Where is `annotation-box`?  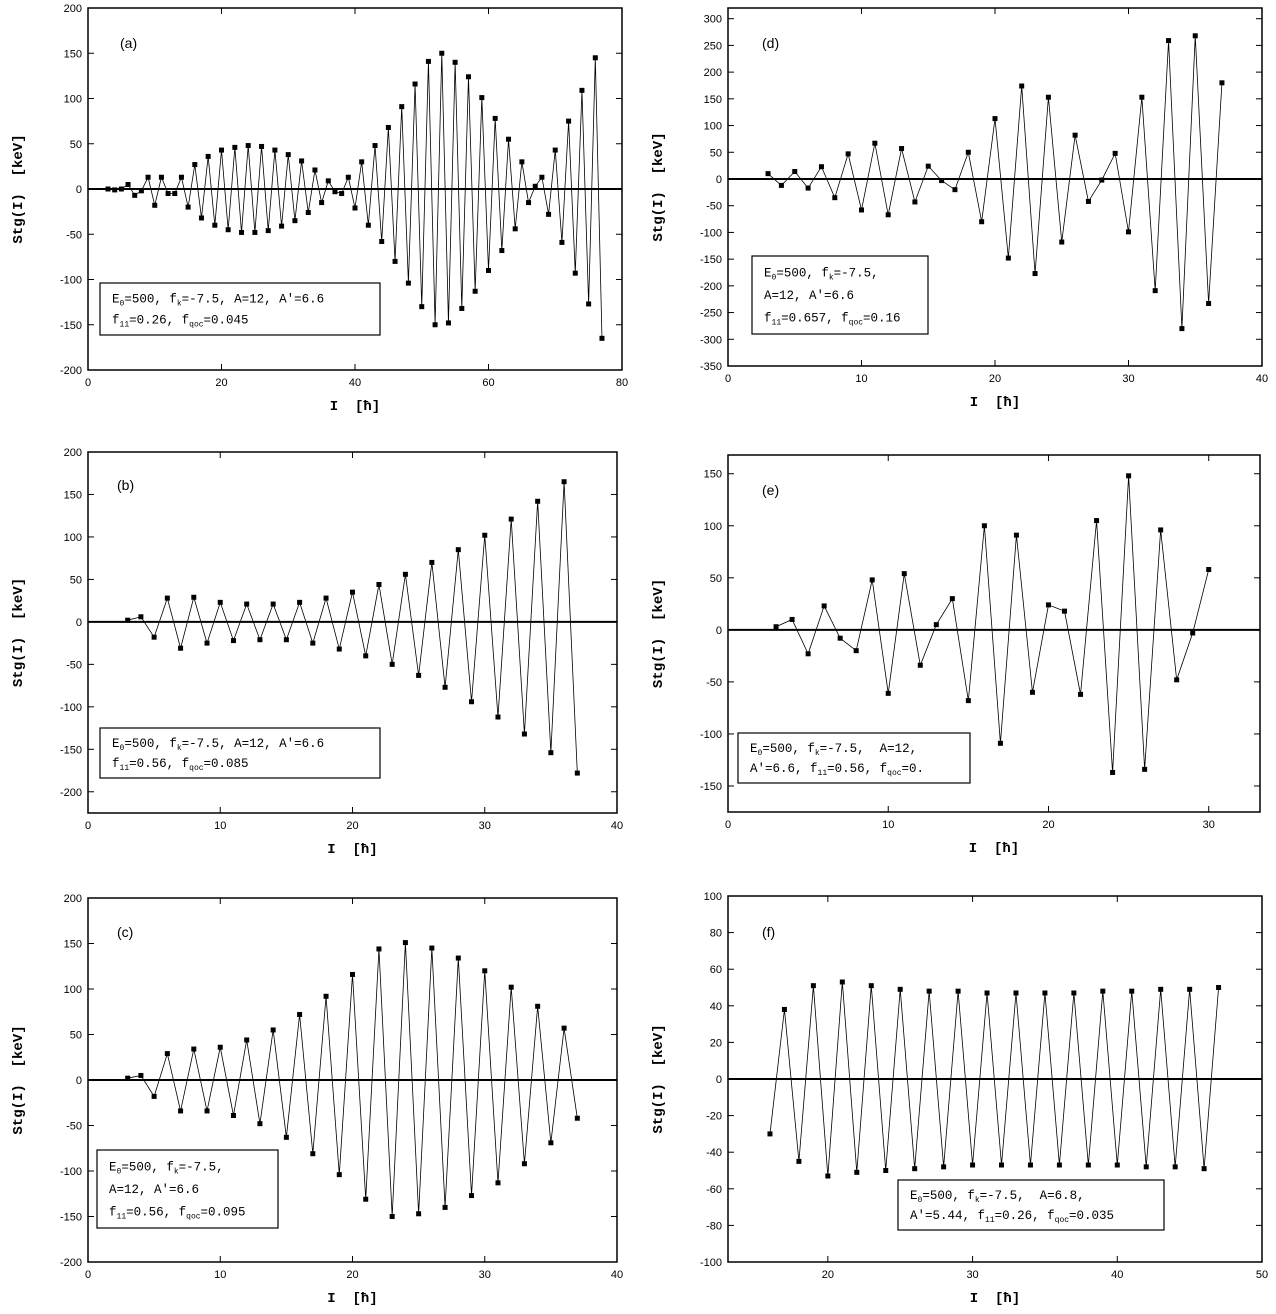
annotation-box is located at coordinates (240, 309).